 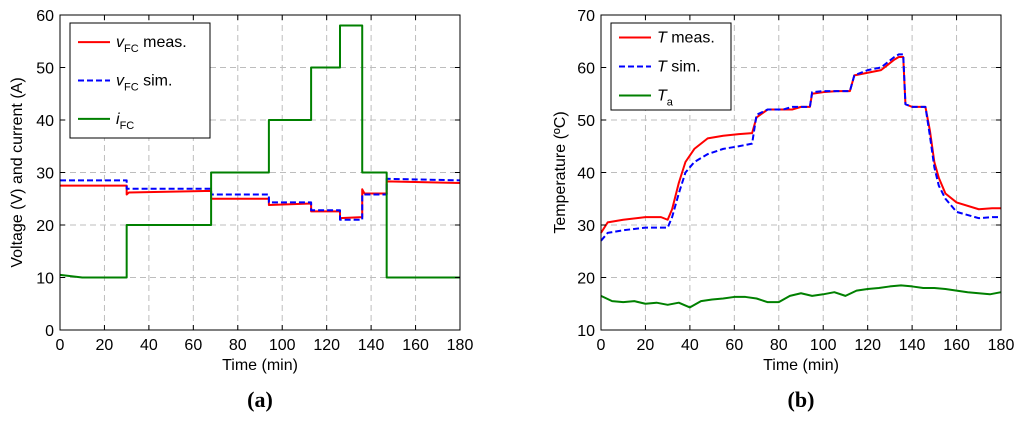 What do you see at coordinates (415, 345) in the screenshot?
I see `panel-a-x-tick-label: 160` at bounding box center [415, 345].